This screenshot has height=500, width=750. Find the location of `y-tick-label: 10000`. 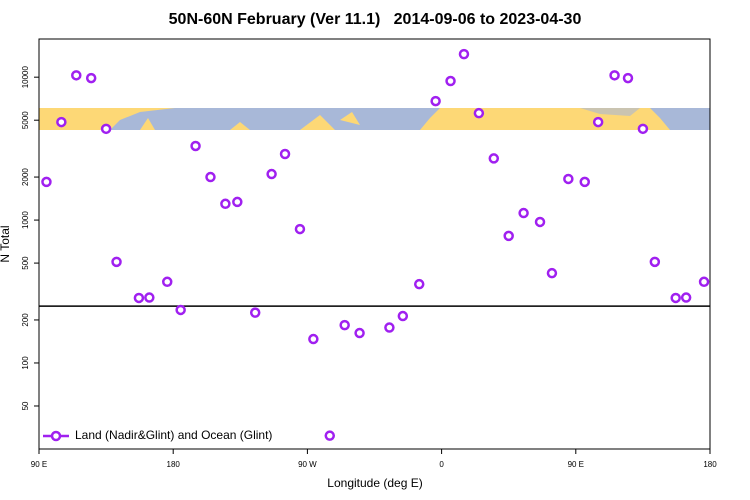

y-tick-label: 10000 is located at coordinates (25, 77).